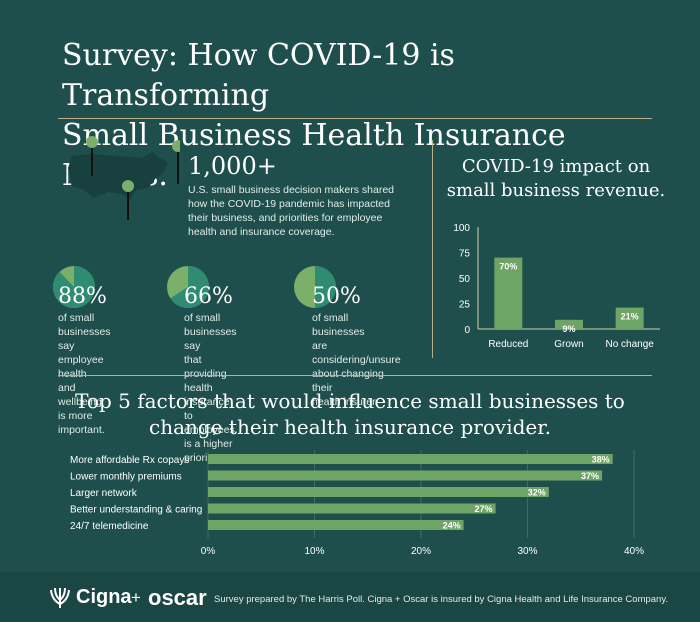  Describe the element at coordinates (136, 597) in the screenshot. I see `brand-plus: +` at that location.